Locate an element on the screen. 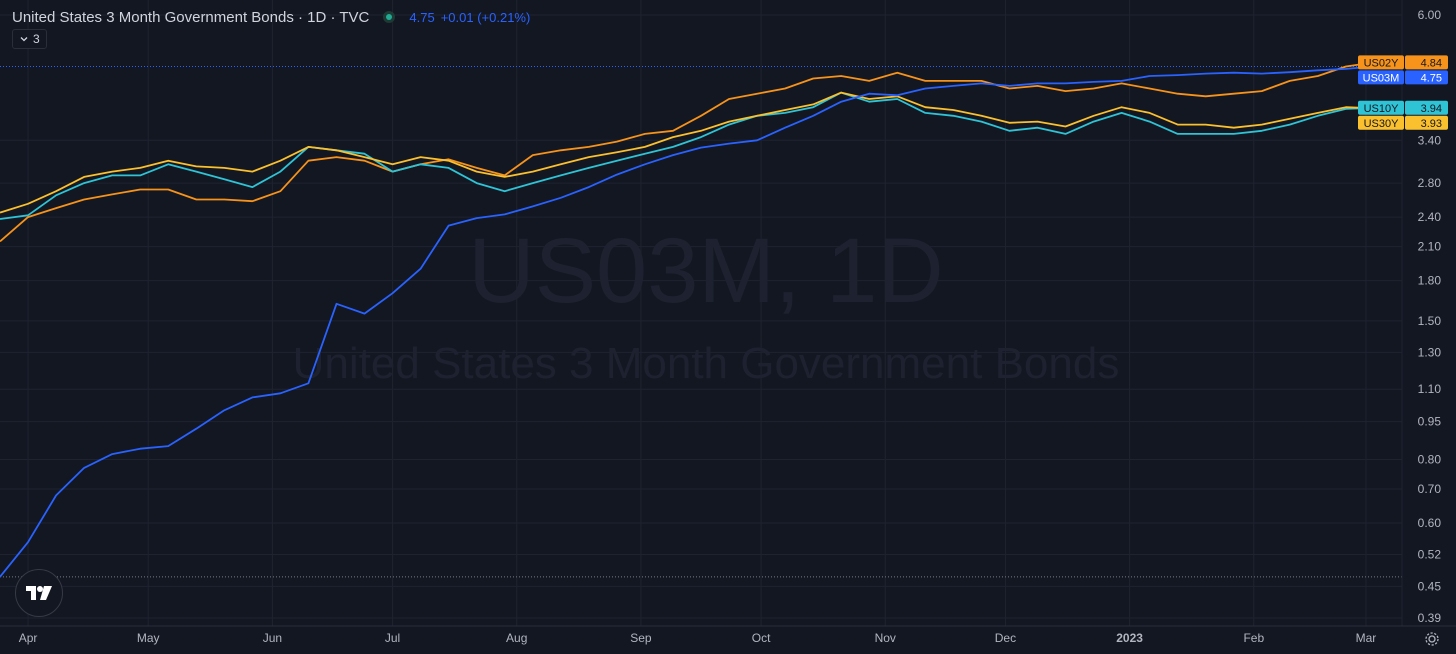  x-tick-label: Jun is located at coordinates (272, 638).